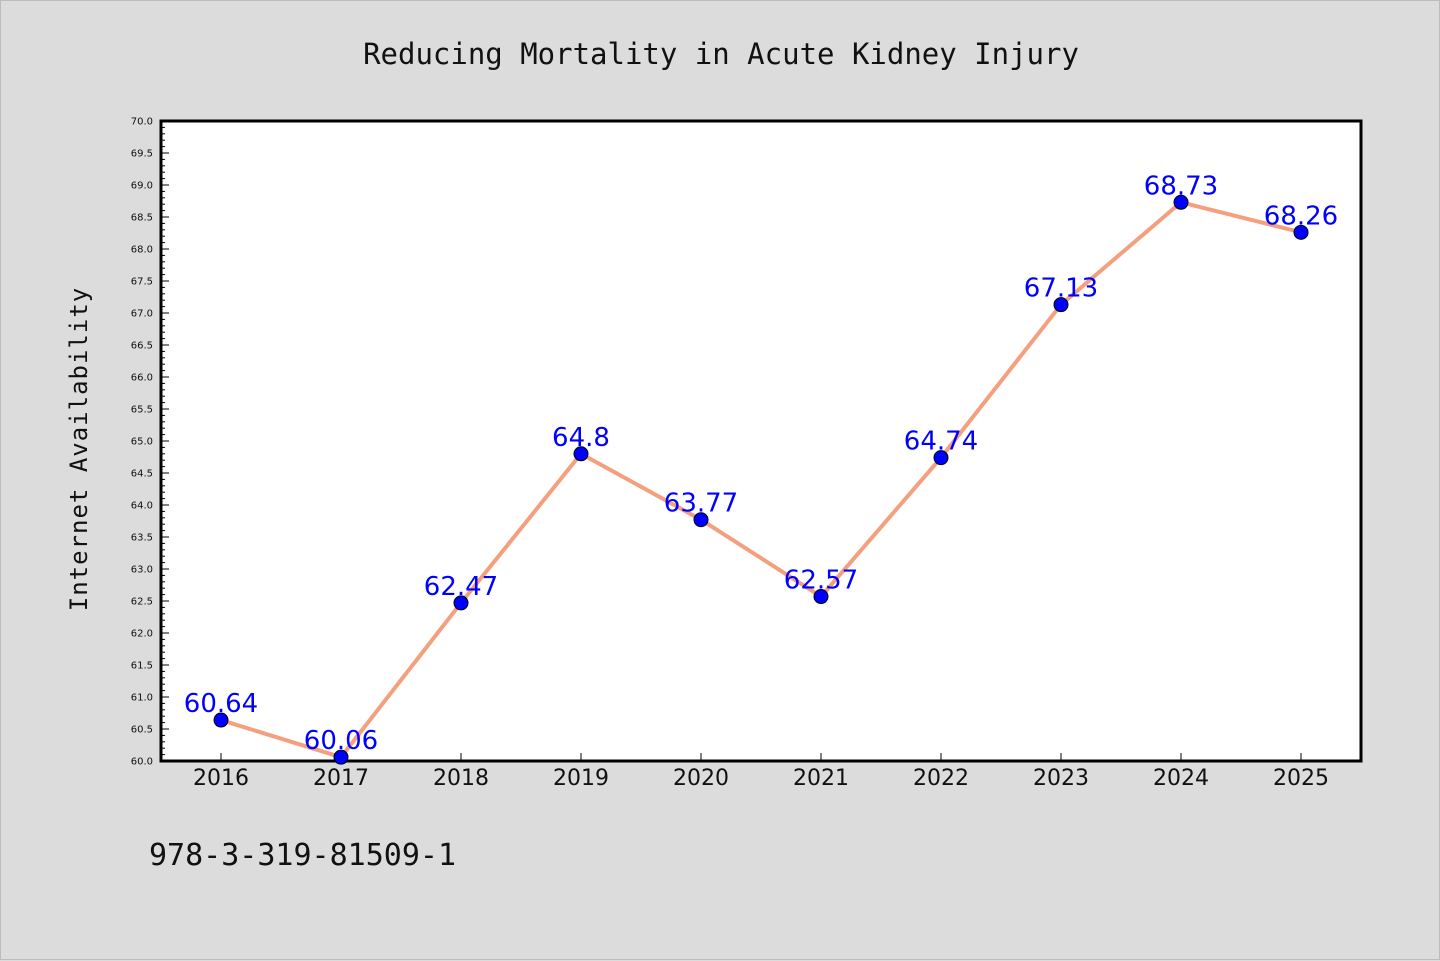 The width and height of the screenshot is (1440, 961). Describe the element at coordinates (79, 449) in the screenshot. I see `y-axis-label: Internet Availability` at that location.